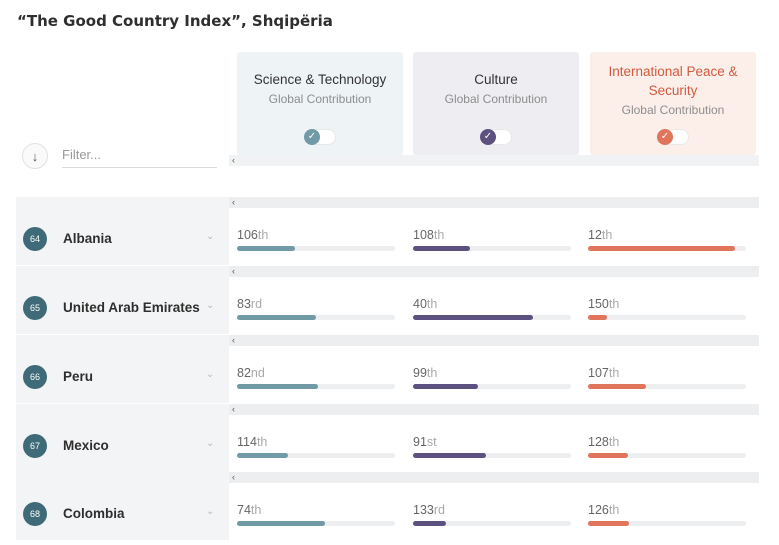 The height and width of the screenshot is (545, 779). I want to click on filter-input, so click(139, 154).